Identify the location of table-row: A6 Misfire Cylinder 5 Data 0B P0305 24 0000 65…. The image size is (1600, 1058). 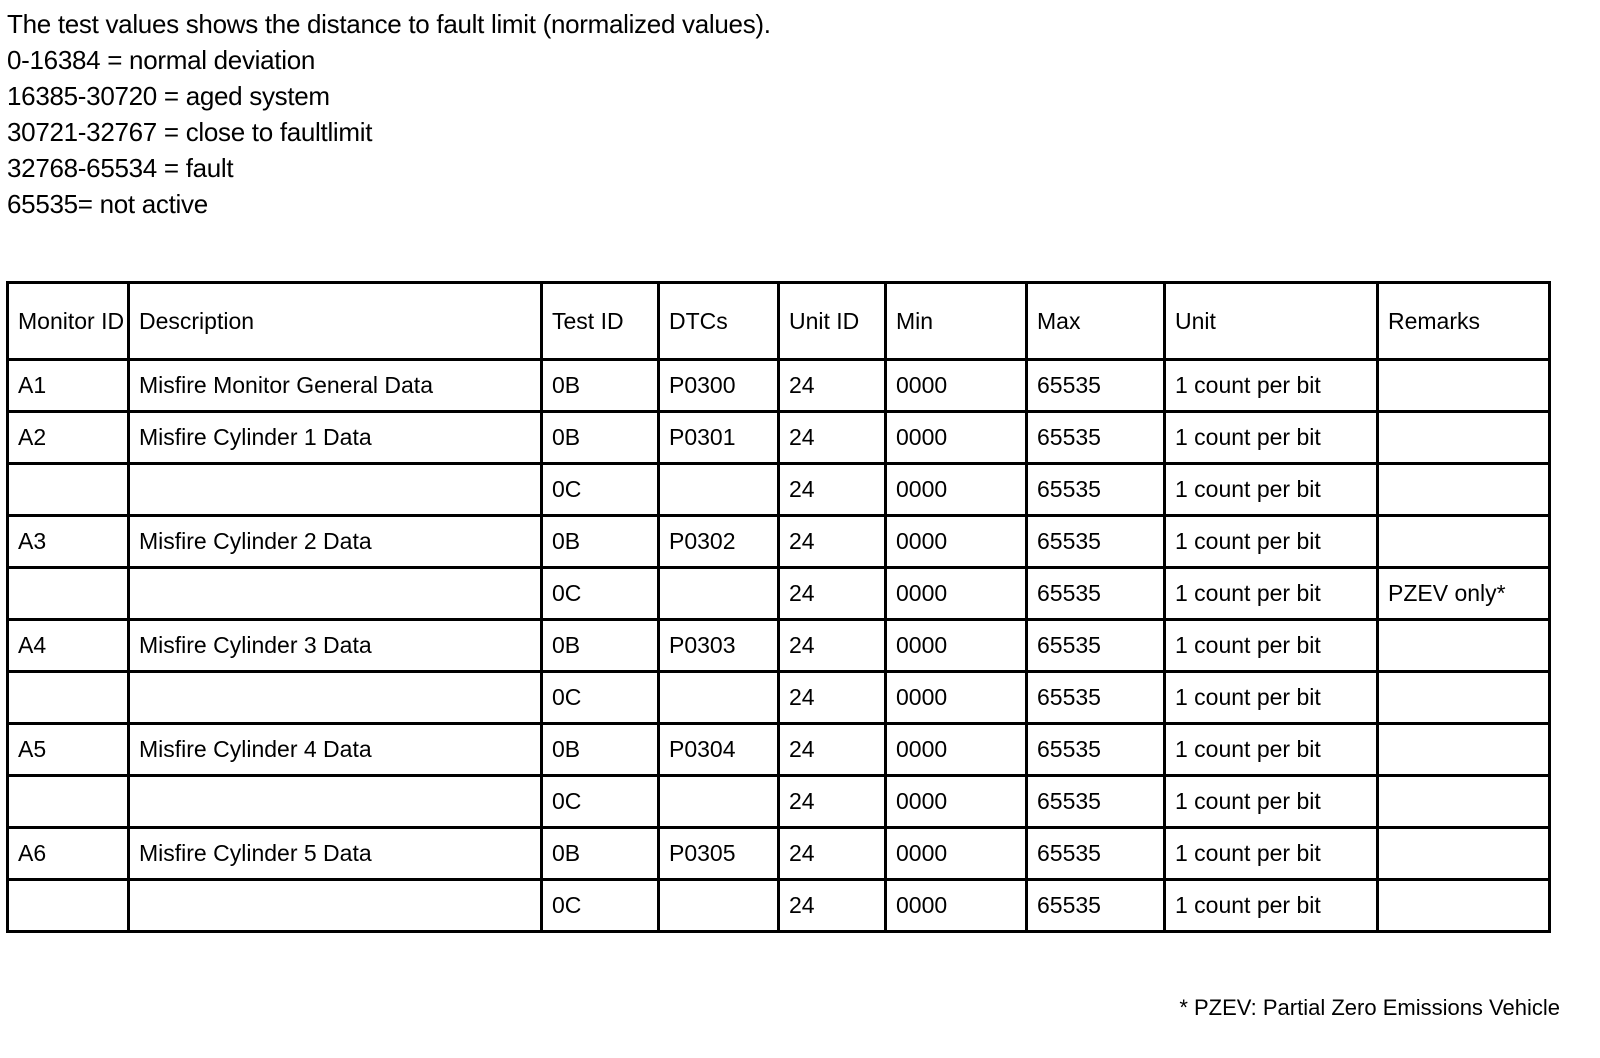
(778, 853).